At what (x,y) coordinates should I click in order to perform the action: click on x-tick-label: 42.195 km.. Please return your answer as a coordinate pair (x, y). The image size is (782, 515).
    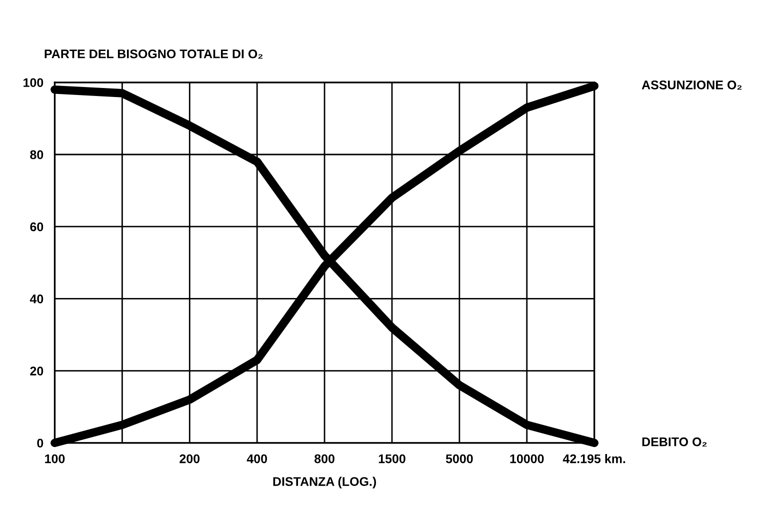
    Looking at the image, I should click on (594, 459).